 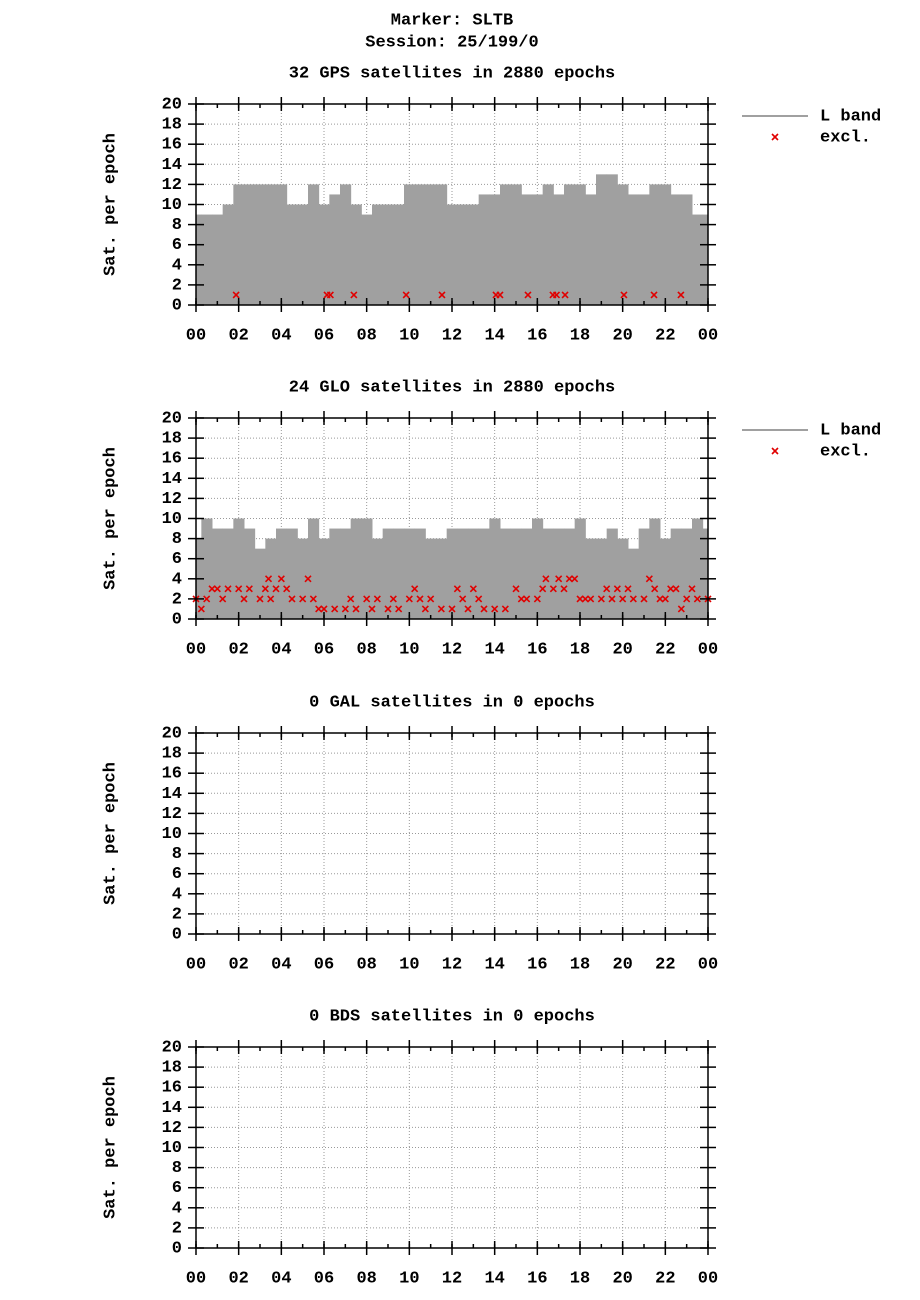 I want to click on y-tick-label: 0, so click(x=177, y=305).